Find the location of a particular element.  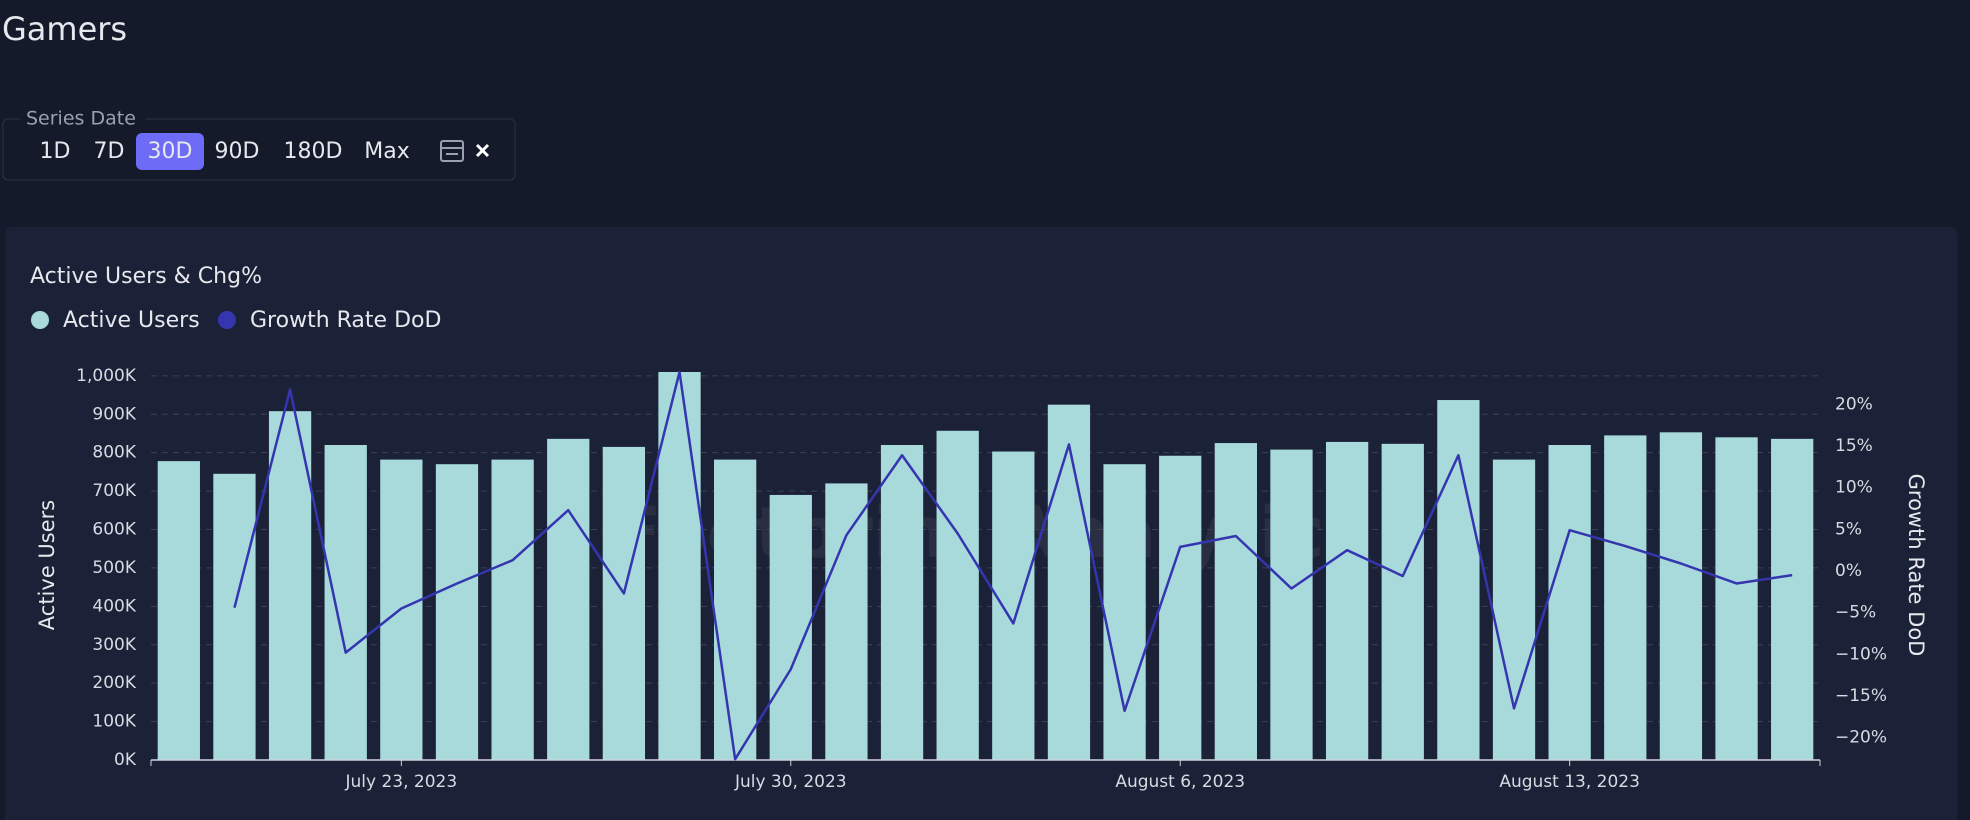

y-tick-label: 1,000K is located at coordinates (106, 376).